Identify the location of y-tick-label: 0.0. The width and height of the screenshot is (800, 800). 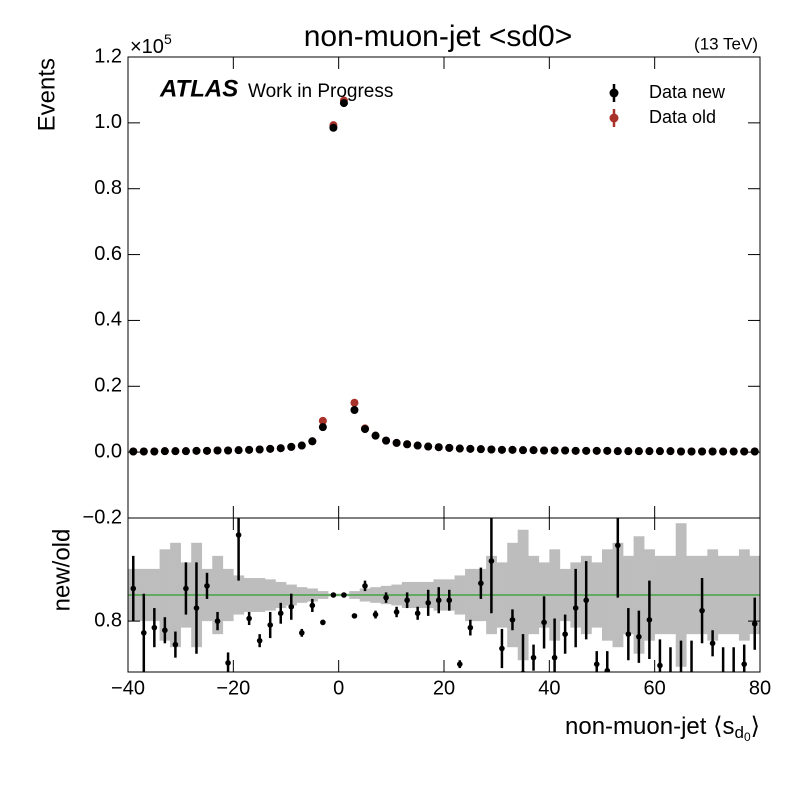
(108, 451).